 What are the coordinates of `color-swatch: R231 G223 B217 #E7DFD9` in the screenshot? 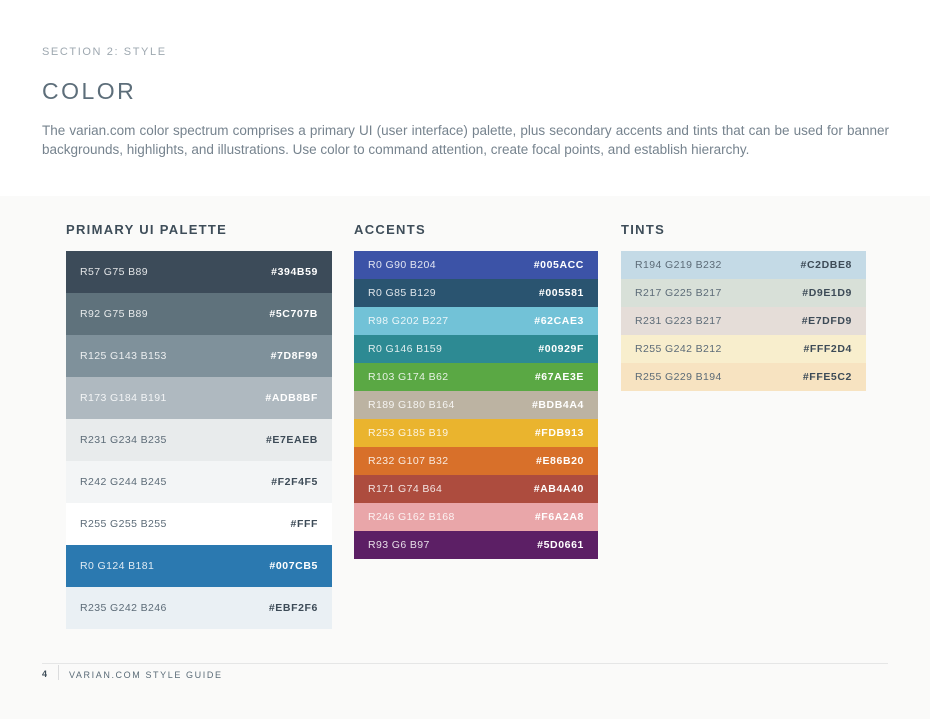 It's located at (743, 321).